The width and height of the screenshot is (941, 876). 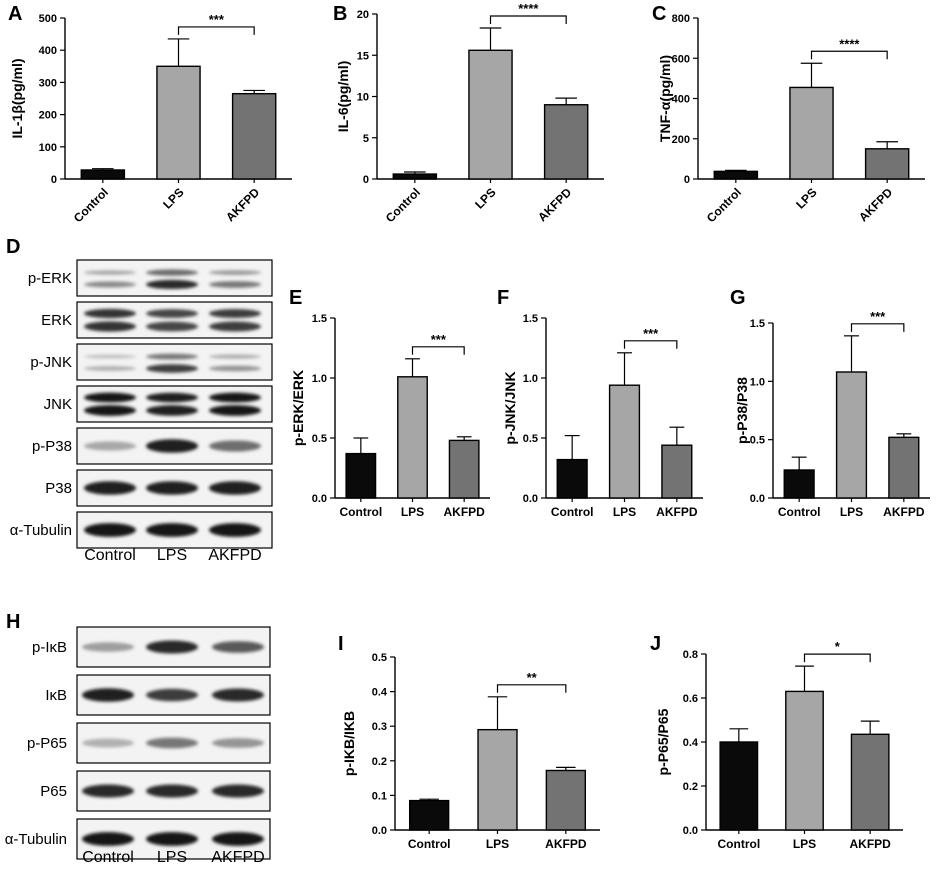 I want to click on y-axis-title: p-ERK/ERK, so click(x=298, y=408).